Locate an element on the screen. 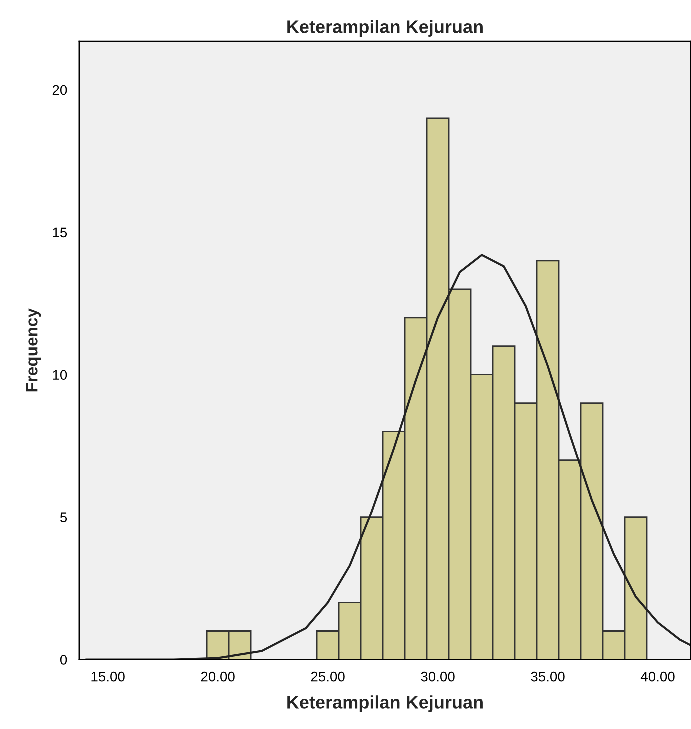  x-tick-label: 15.00 is located at coordinates (108, 677).